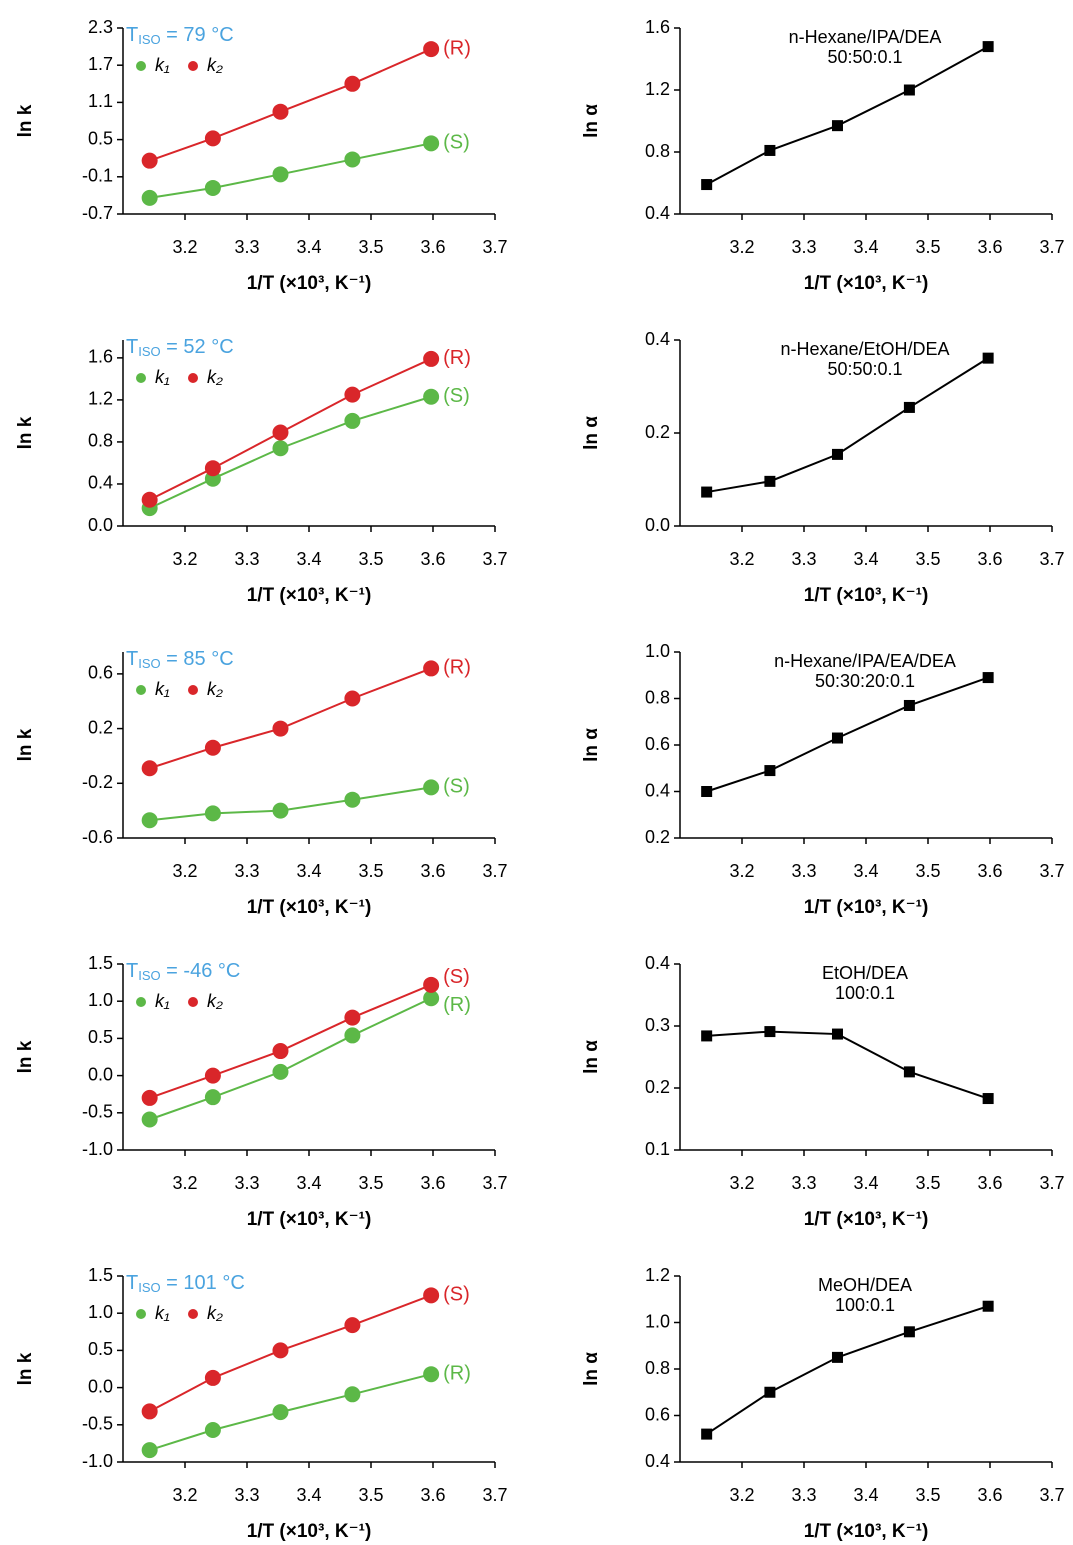 The image size is (1073, 1545). What do you see at coordinates (97, 1112) in the screenshot?
I see `y-tick-label: -0.5` at bounding box center [97, 1112].